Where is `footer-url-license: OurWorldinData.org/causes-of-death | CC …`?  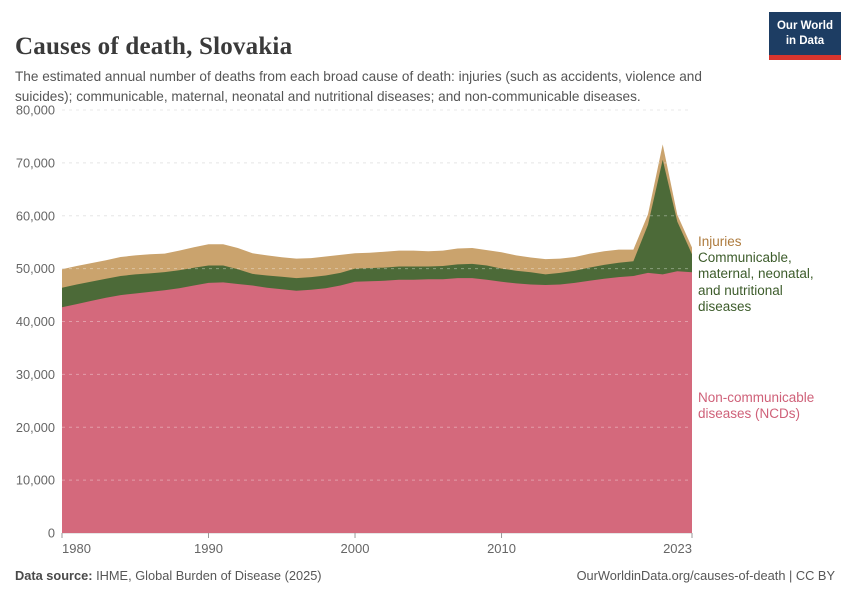
footer-url-license: OurWorldinData.org/causes-of-death | CC … is located at coordinates (705, 575).